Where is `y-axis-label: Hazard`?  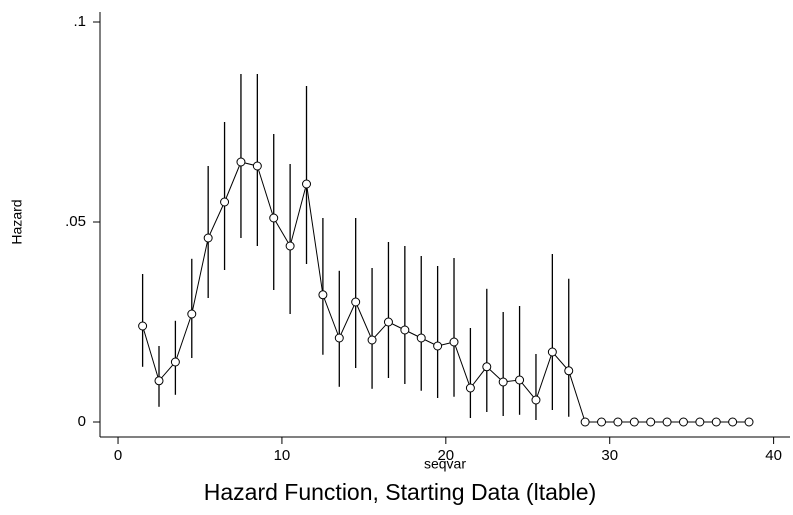
y-axis-label: Hazard is located at coordinates (17, 221).